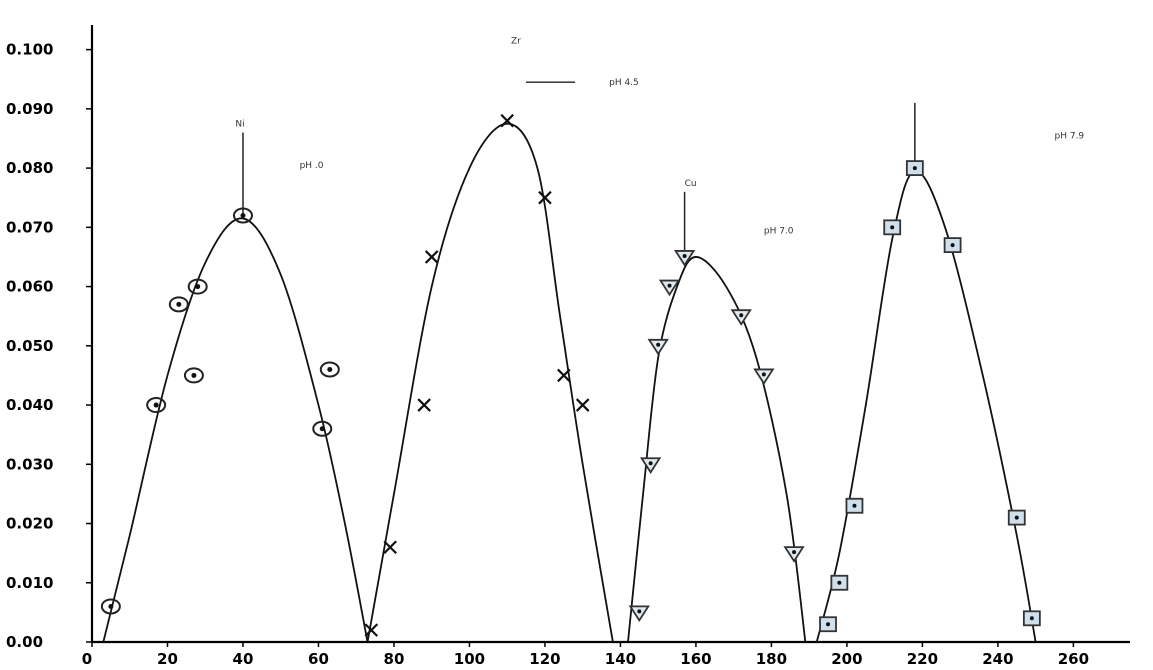  Describe the element at coordinates (771, 659) in the screenshot. I see `x-tick-label: 180` at that location.